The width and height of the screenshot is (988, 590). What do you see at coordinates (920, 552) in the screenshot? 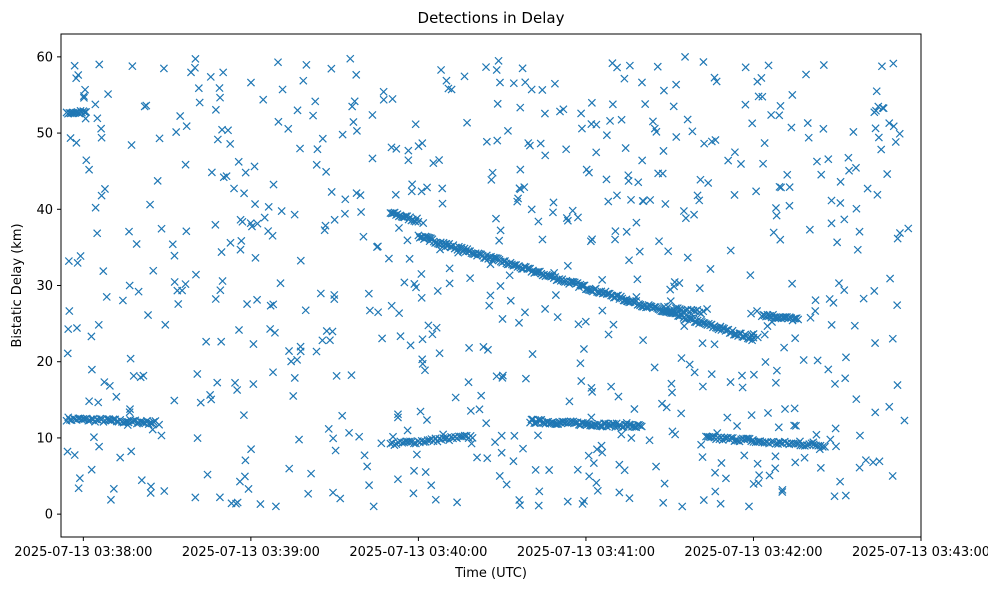
I see `x-tick-label: 2025-07-13 03:43:00` at bounding box center [920, 552].